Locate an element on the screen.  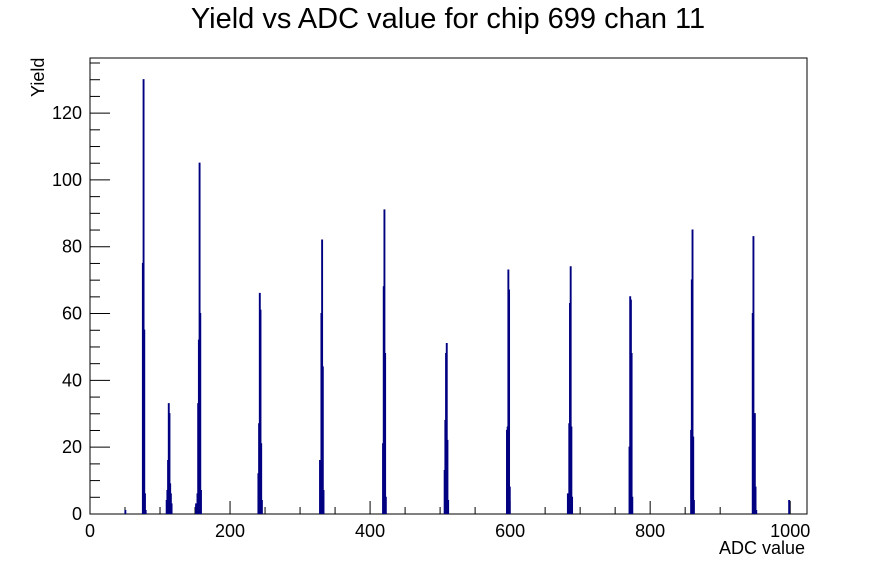
y-axis: 0 20 40 60 80 100 120 is located at coordinates (81, 293).